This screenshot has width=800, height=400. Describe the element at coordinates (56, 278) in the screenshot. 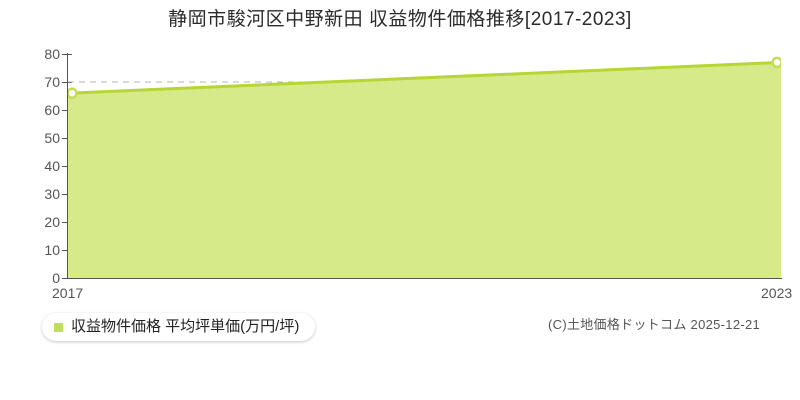

I see `y-axis-tick-0: 0` at that location.